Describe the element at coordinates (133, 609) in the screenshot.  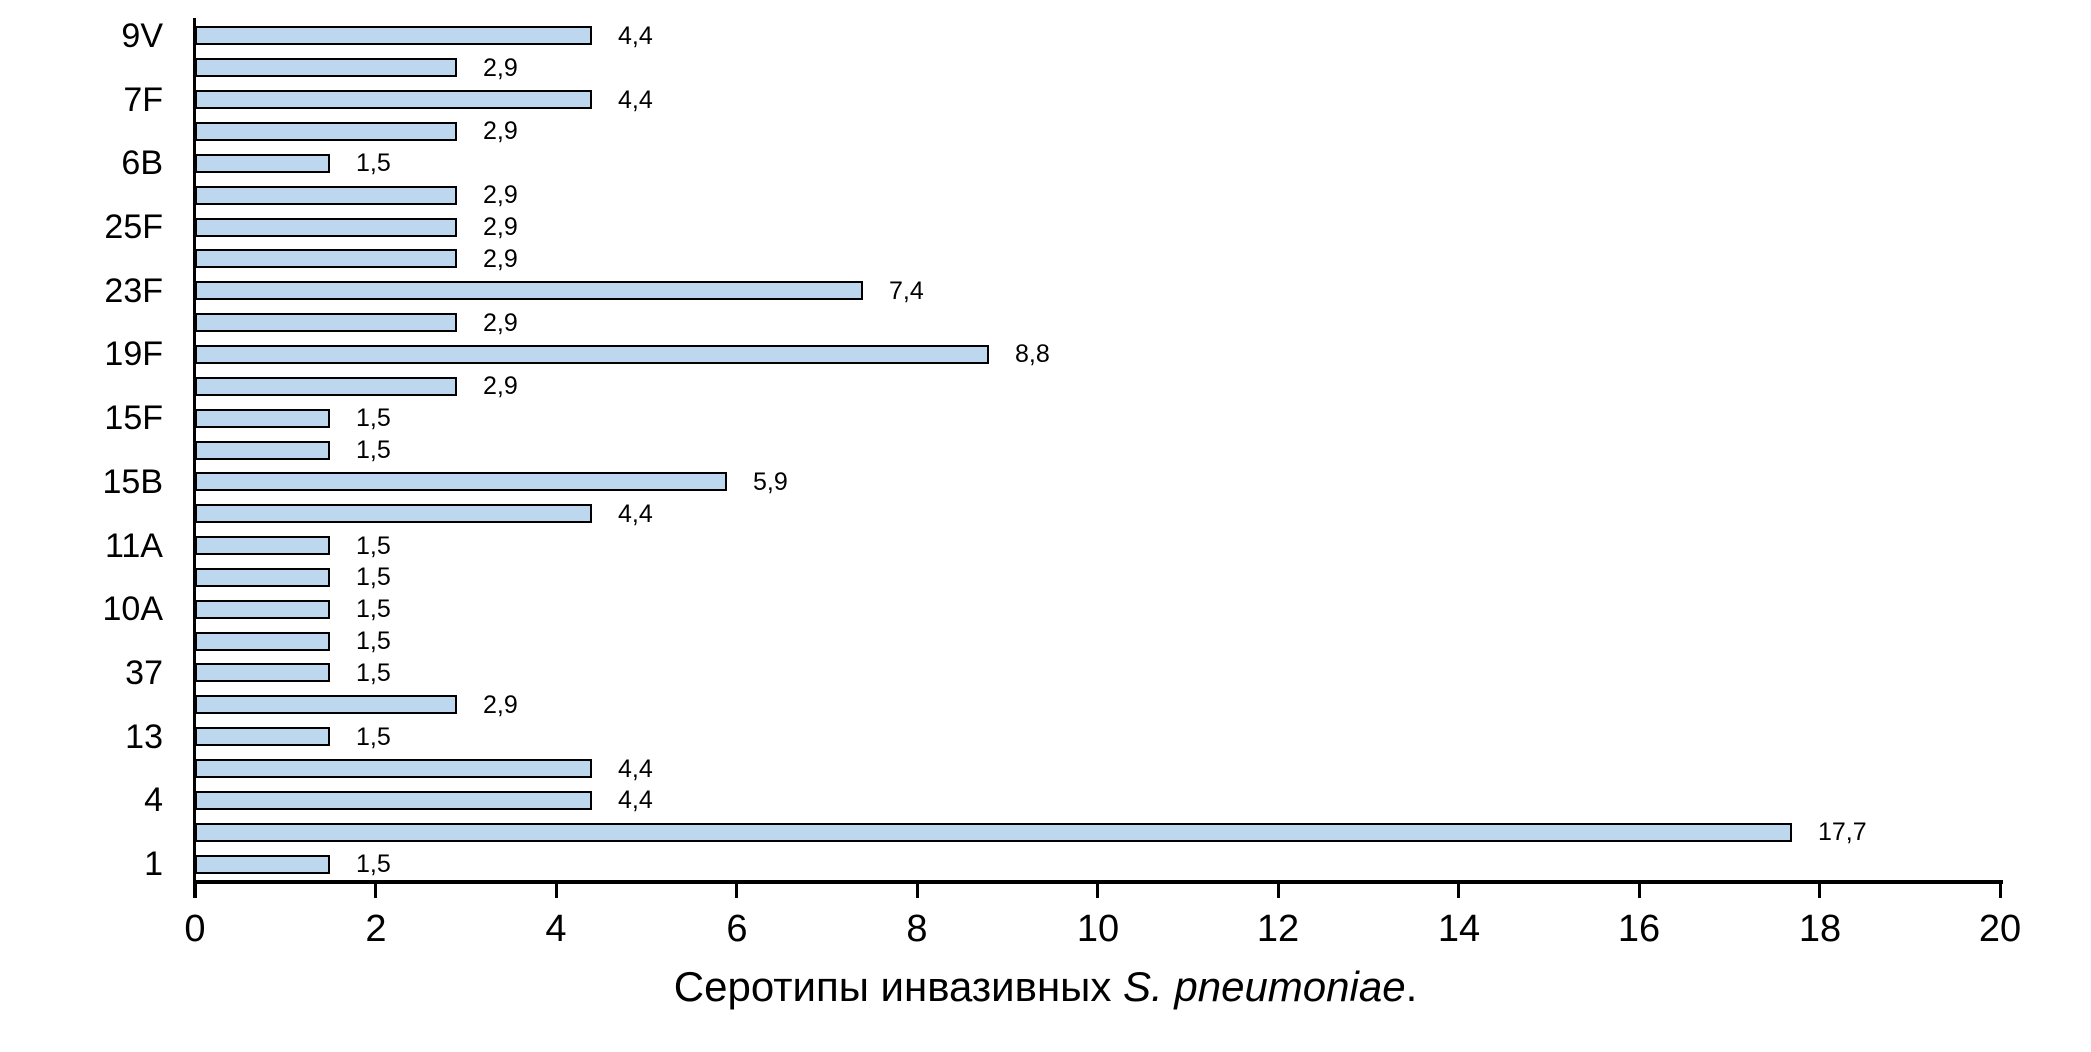
I see `category-label: 10A` at that location.